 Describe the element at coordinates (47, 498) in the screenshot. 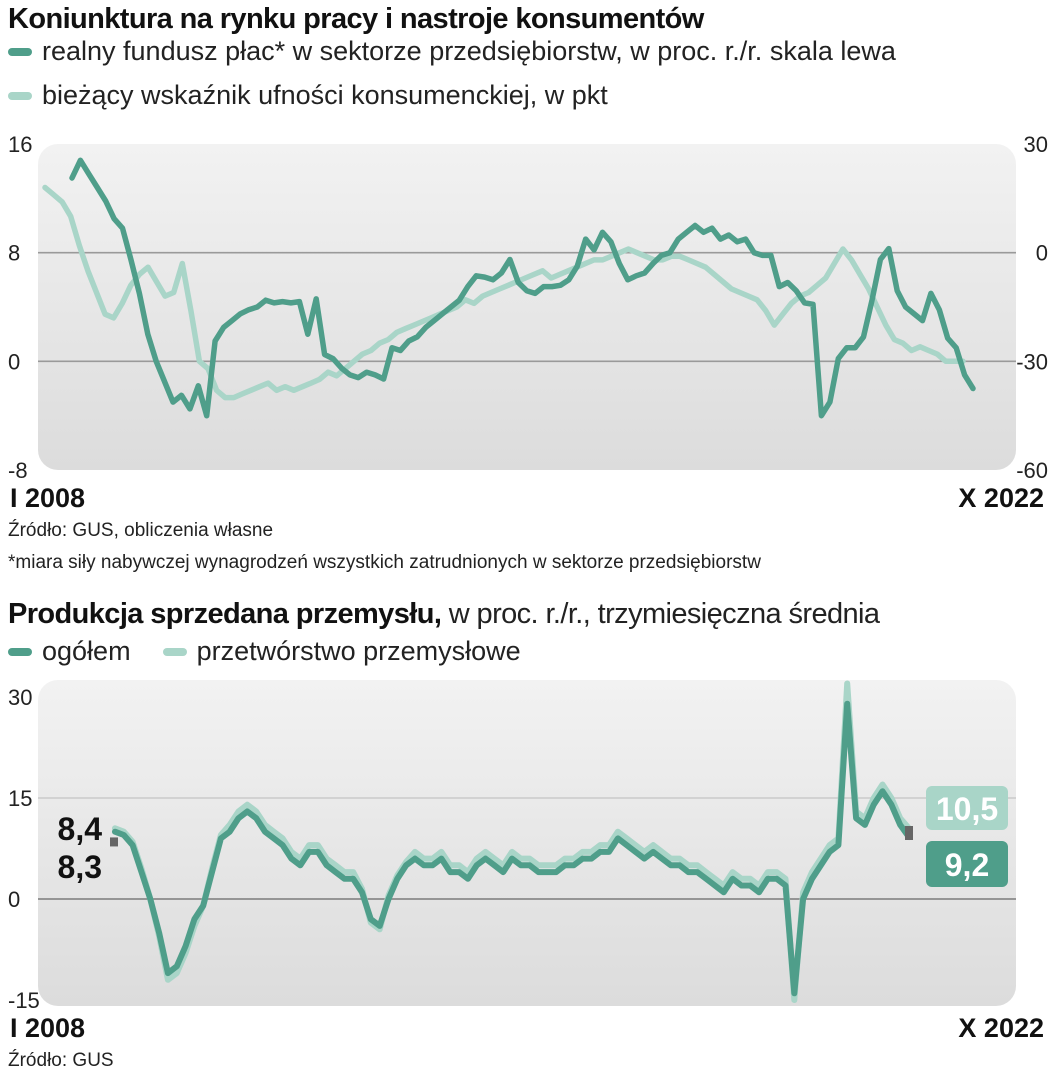

I see `chart1-x-start-label: I 2008` at that location.